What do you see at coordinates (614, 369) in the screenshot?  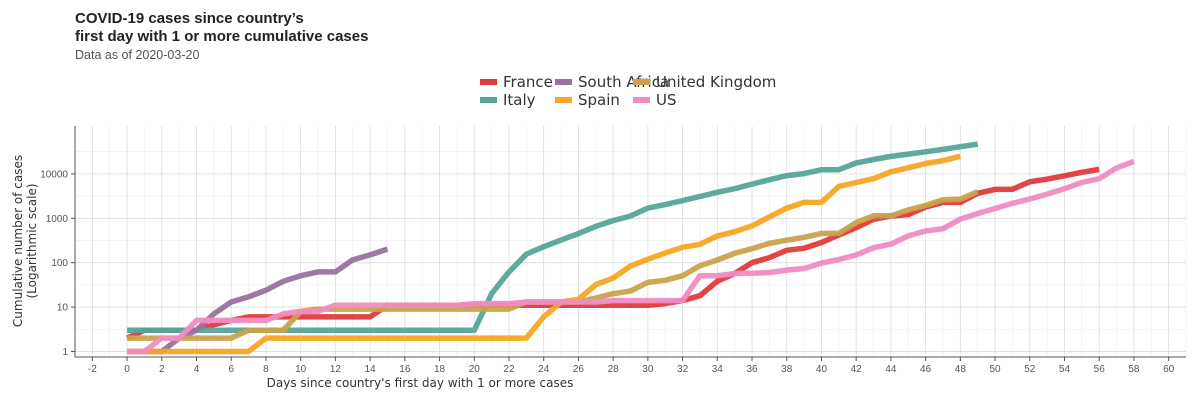 I see `x-tick-label: 28` at bounding box center [614, 369].